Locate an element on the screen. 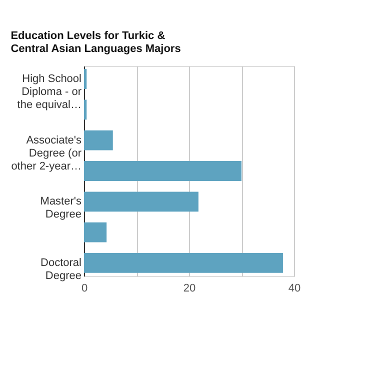 Image resolution: width=370 pixels, height=370 pixels. chart-title: Education Levels for Turkic & Central Asian Languages Majors is located at coordinates (95, 42).